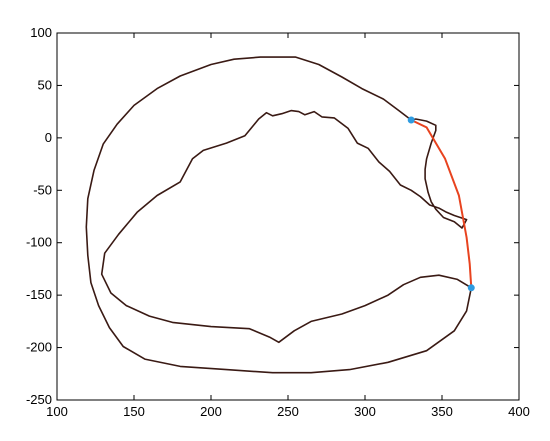  What do you see at coordinates (288, 411) in the screenshot?
I see `x-tick-label: 250` at bounding box center [288, 411].